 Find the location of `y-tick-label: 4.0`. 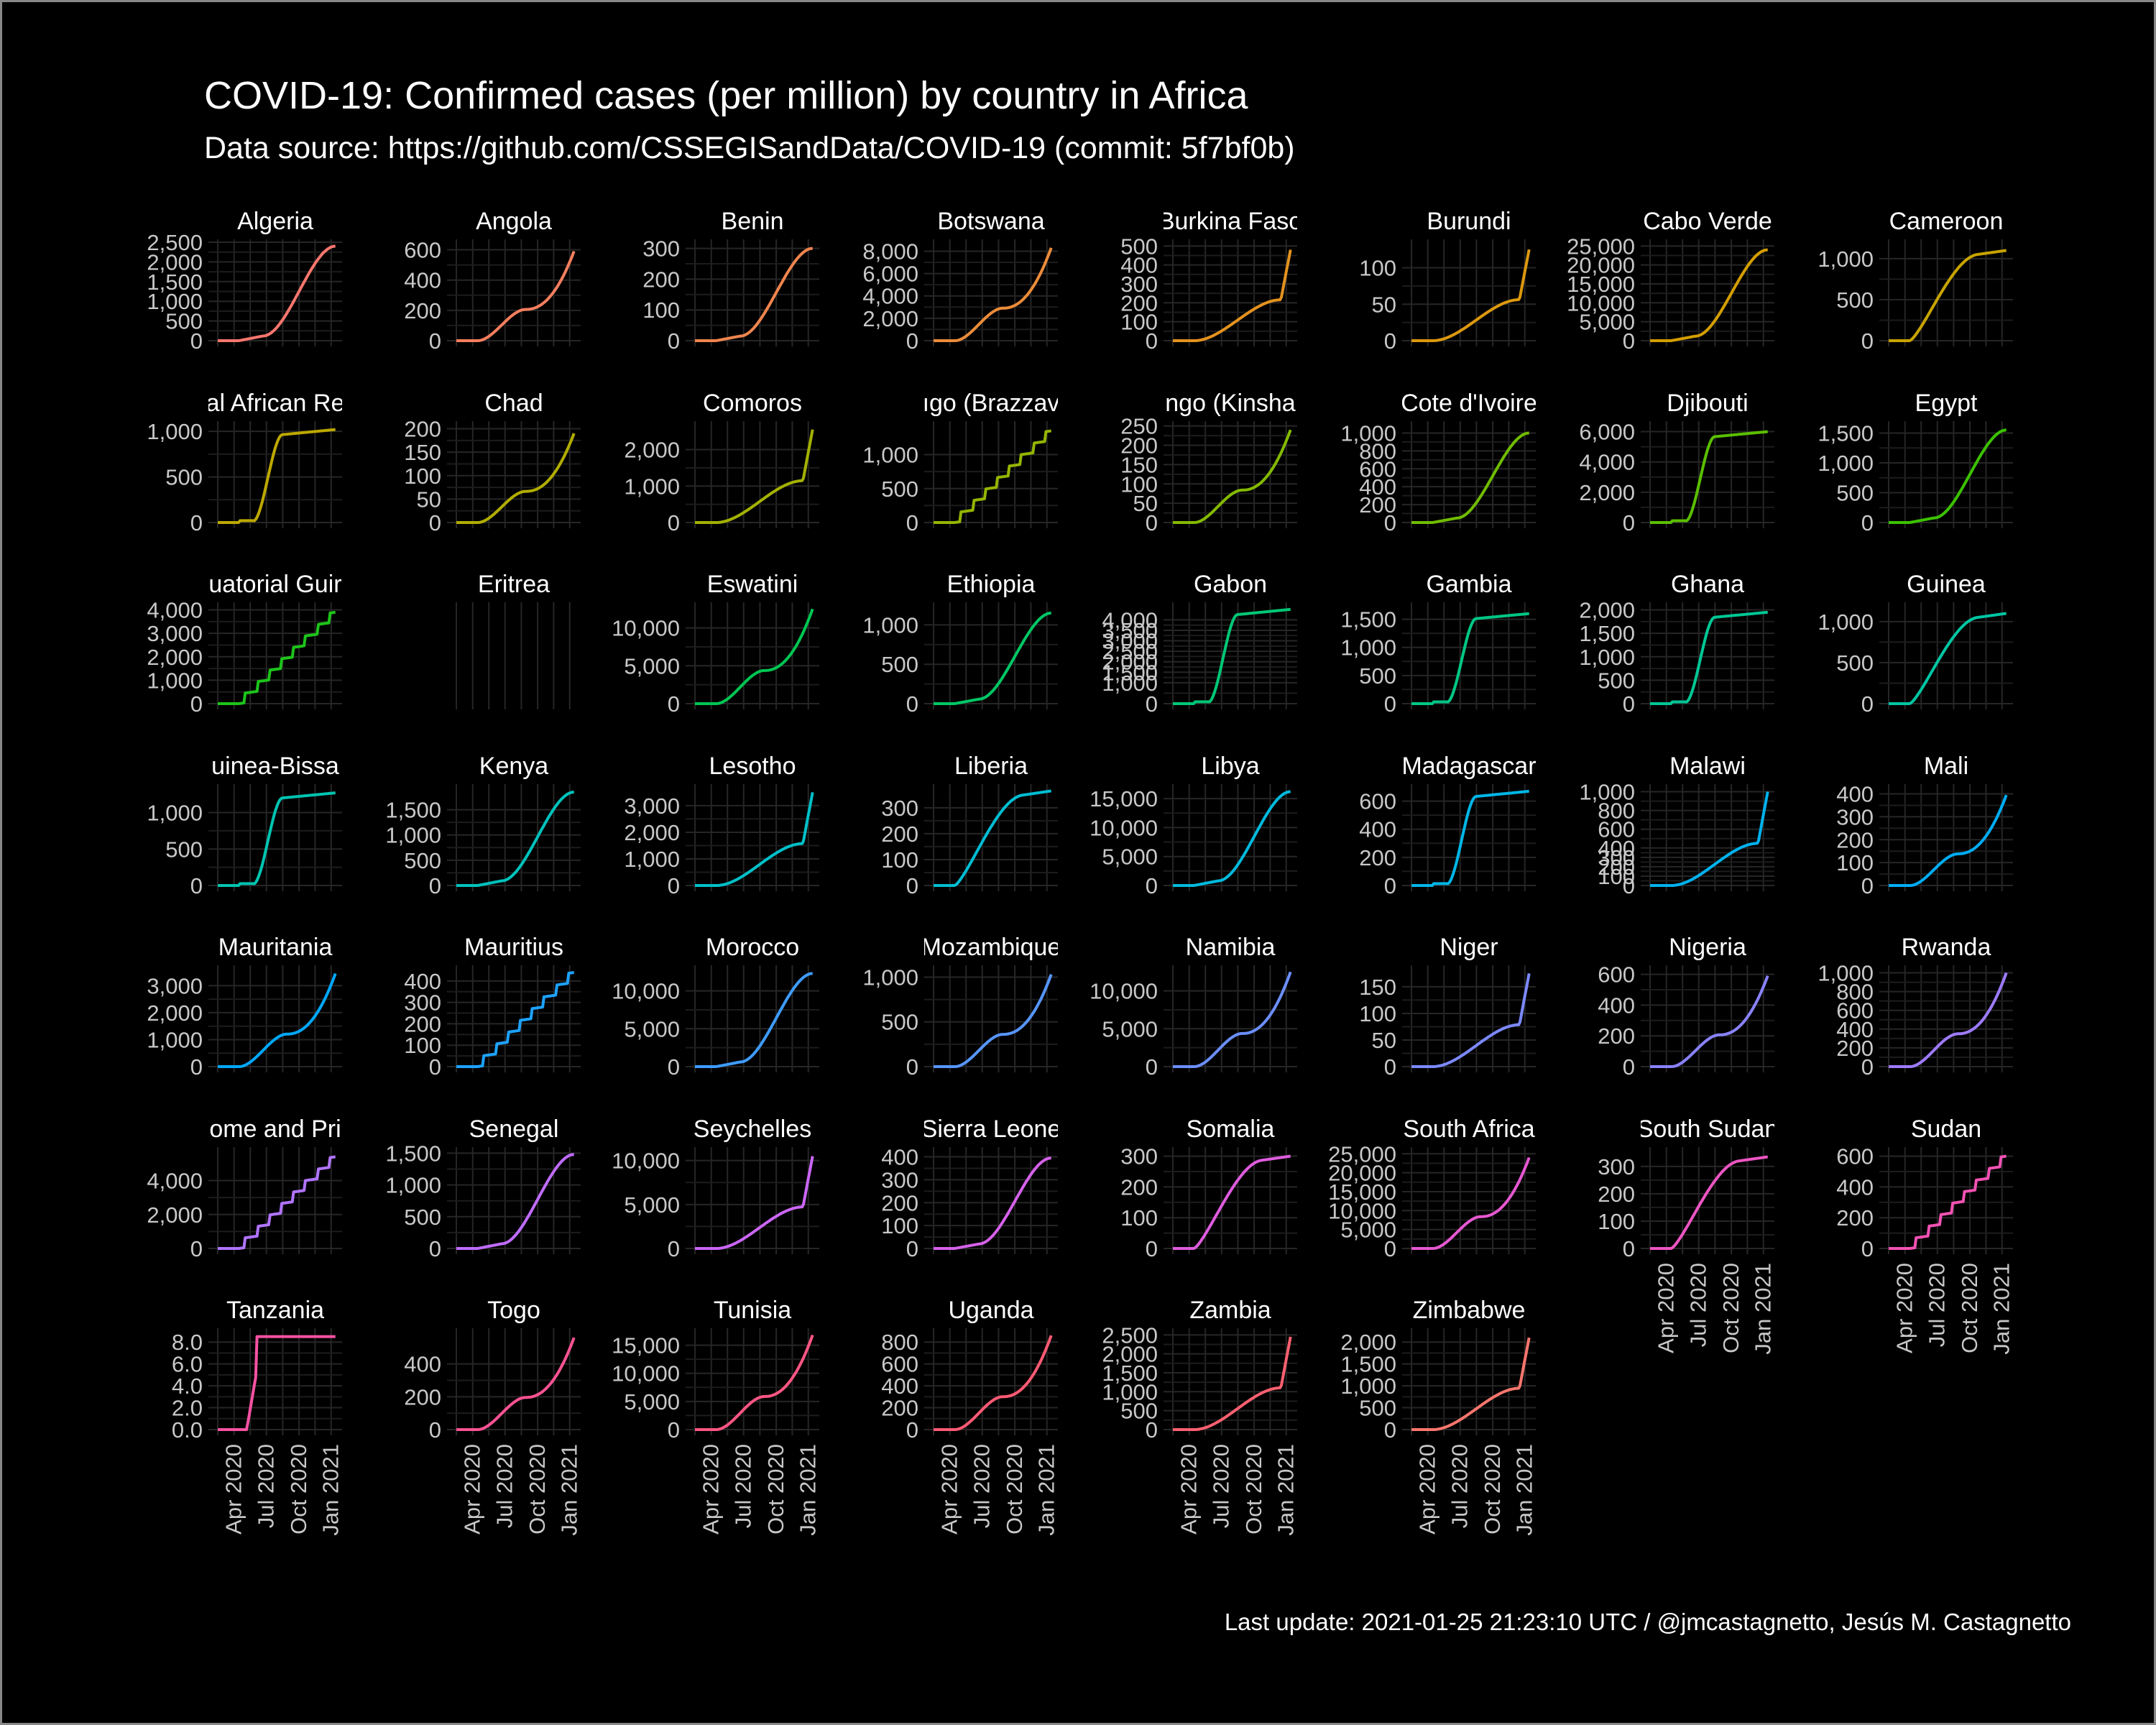

y-tick-label: 4.0 is located at coordinates (188, 1386).